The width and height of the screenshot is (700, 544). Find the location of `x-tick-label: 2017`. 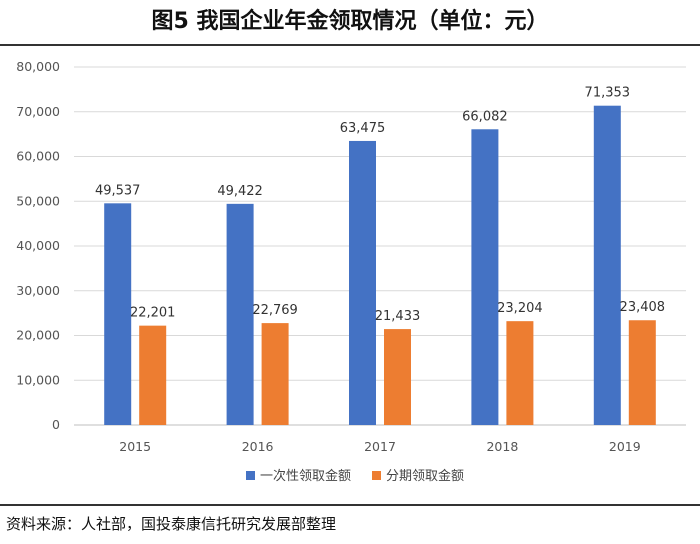

x-tick-label: 2017 is located at coordinates (380, 446).